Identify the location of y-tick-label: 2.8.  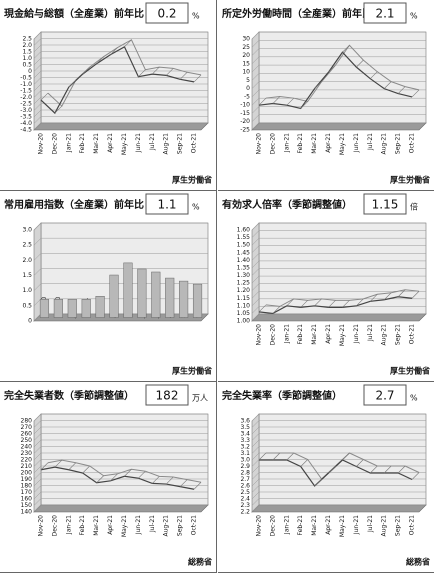
(245, 473).